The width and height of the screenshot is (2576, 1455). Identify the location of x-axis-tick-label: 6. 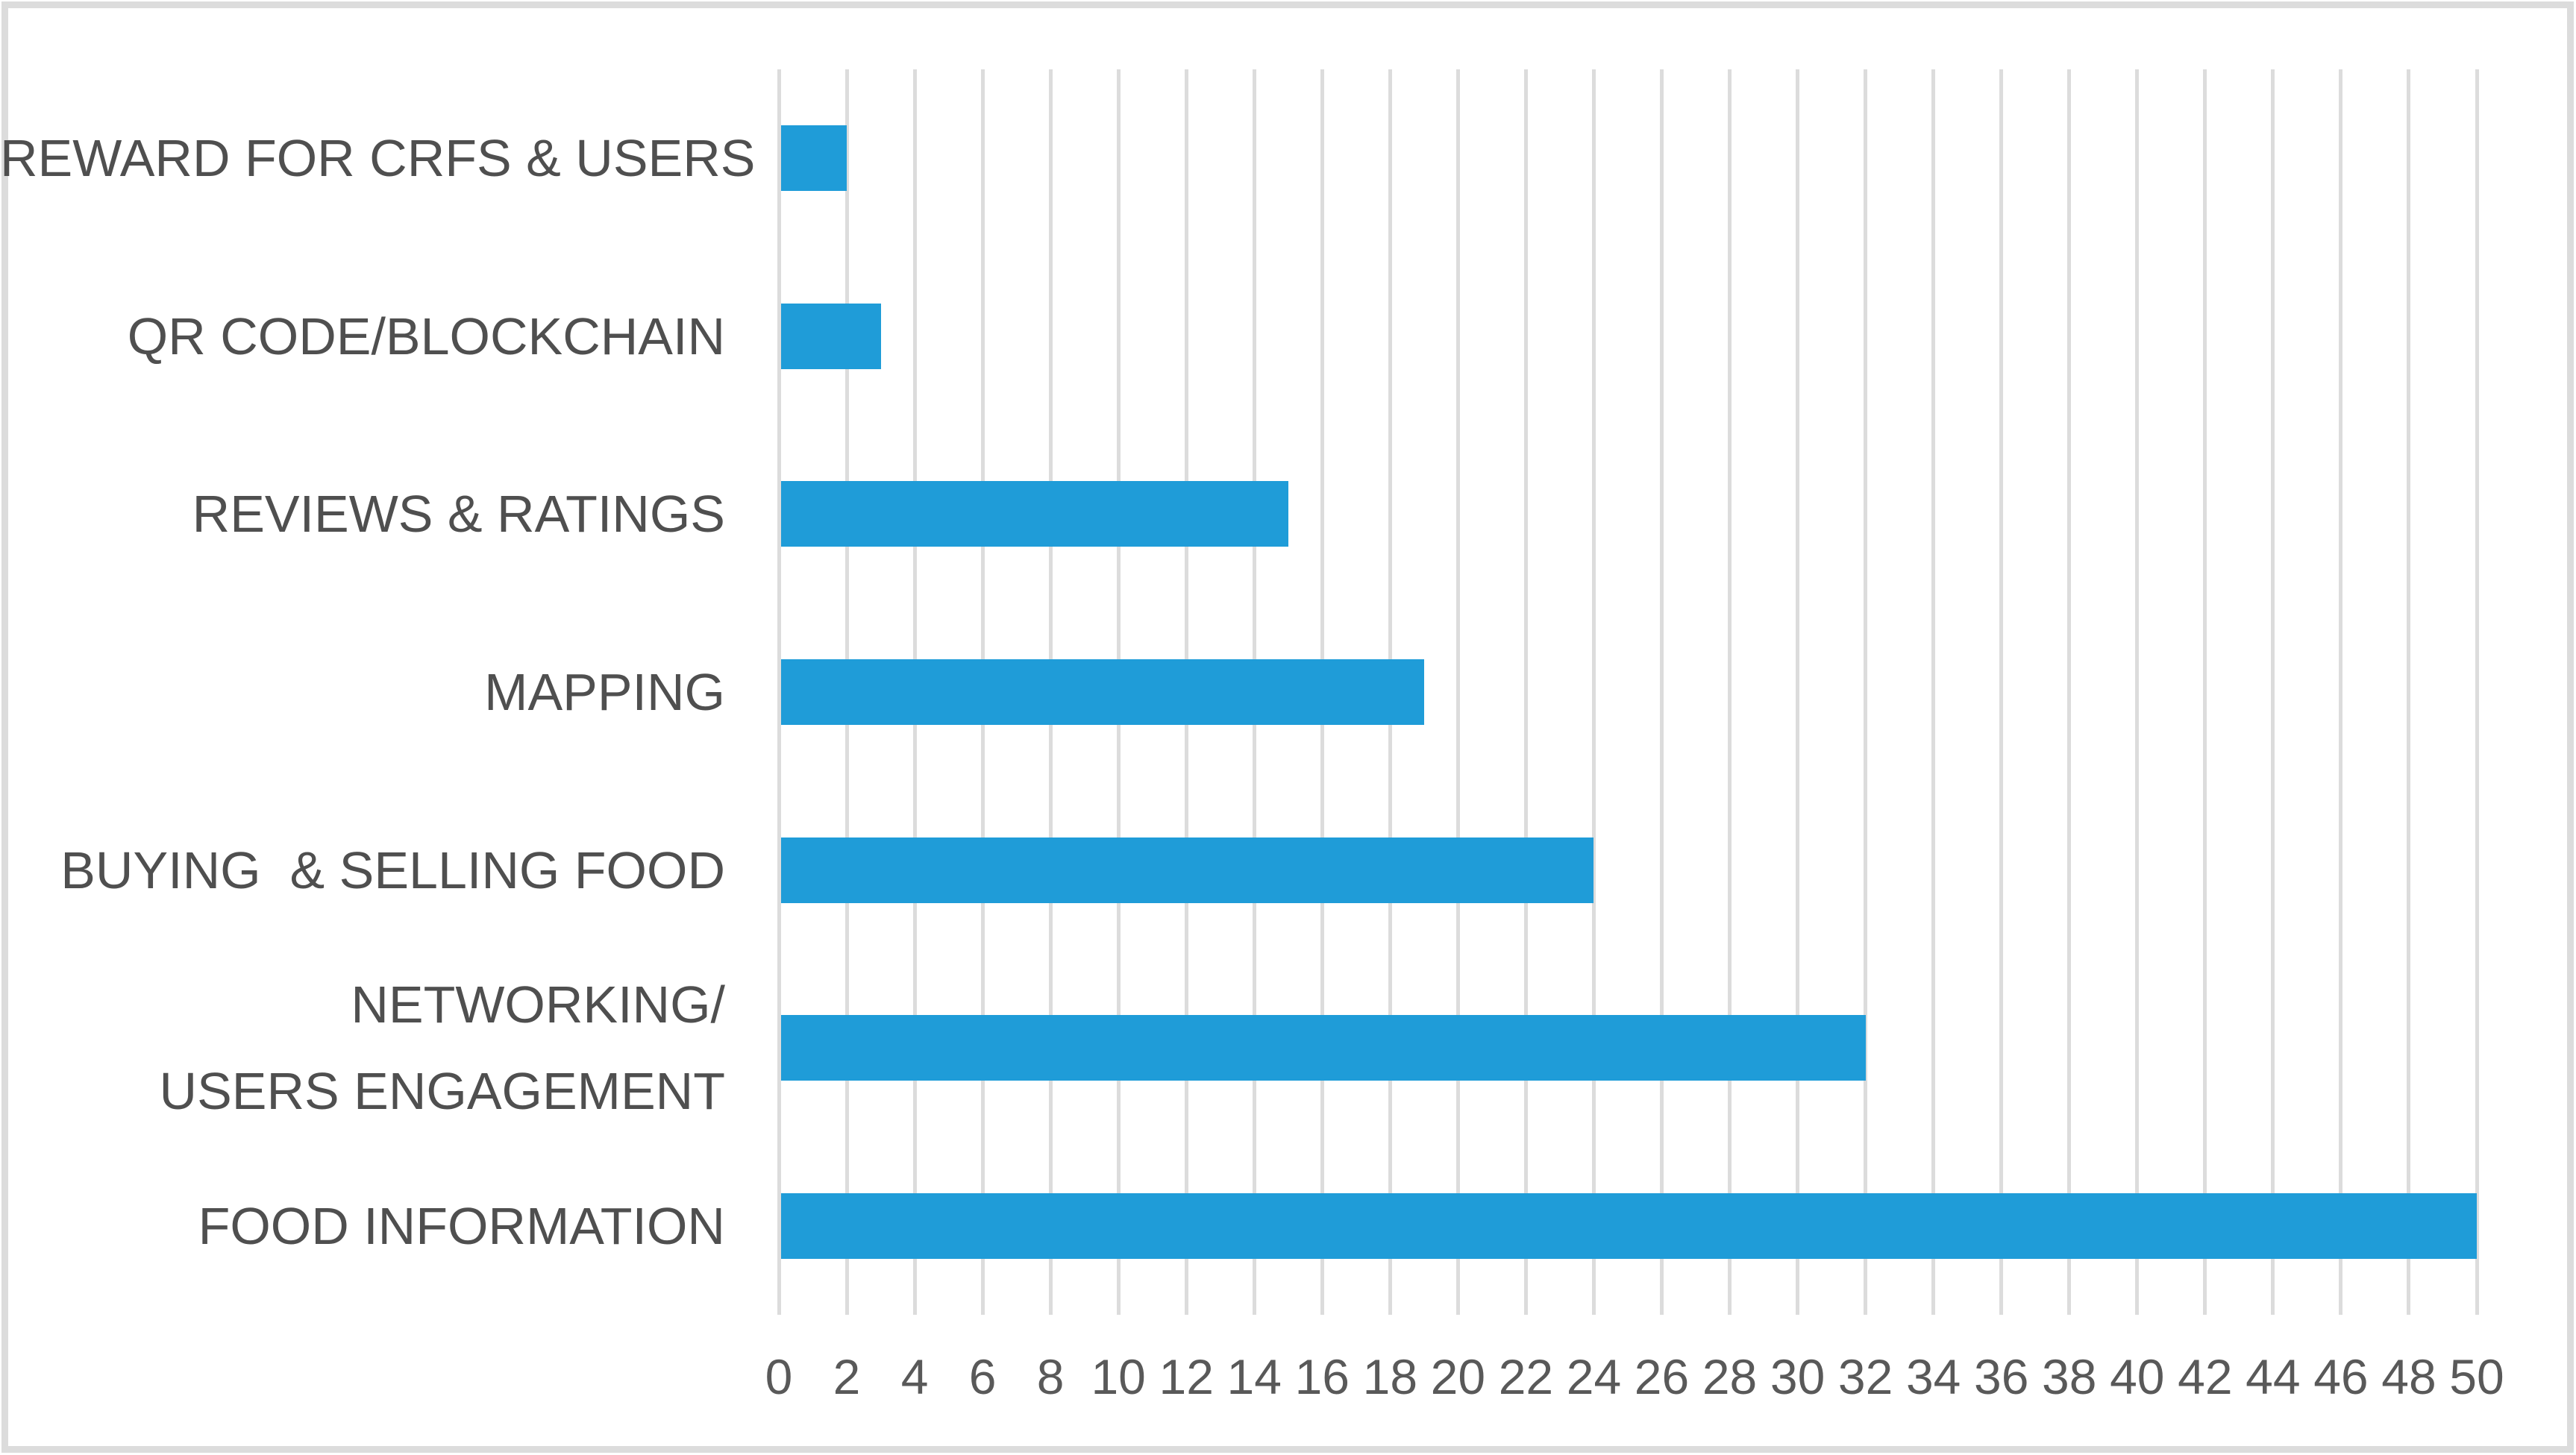
(982, 1376).